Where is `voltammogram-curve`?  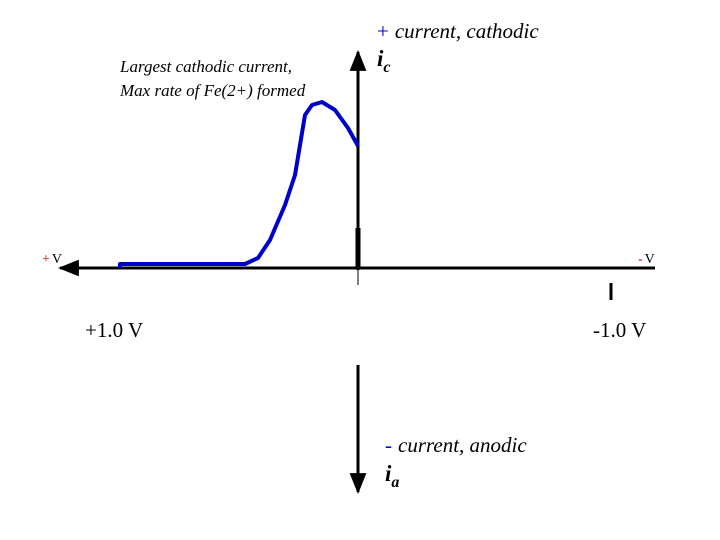
voltammogram-curve is located at coordinates (239, 184).